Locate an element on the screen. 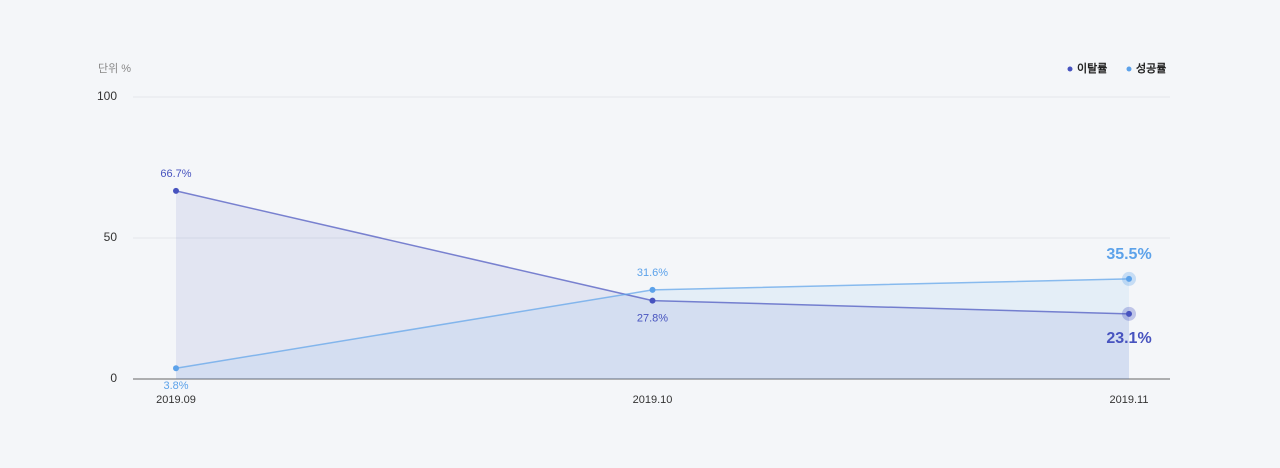  legend-label: 성공률 is located at coordinates (1151, 68).